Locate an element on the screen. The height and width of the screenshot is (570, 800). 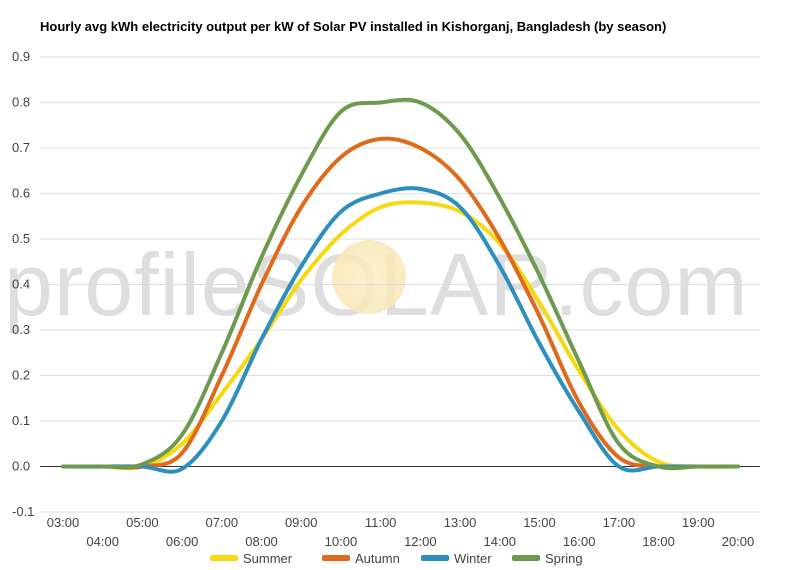
x-tick-label: 08:00 is located at coordinates (261, 541).